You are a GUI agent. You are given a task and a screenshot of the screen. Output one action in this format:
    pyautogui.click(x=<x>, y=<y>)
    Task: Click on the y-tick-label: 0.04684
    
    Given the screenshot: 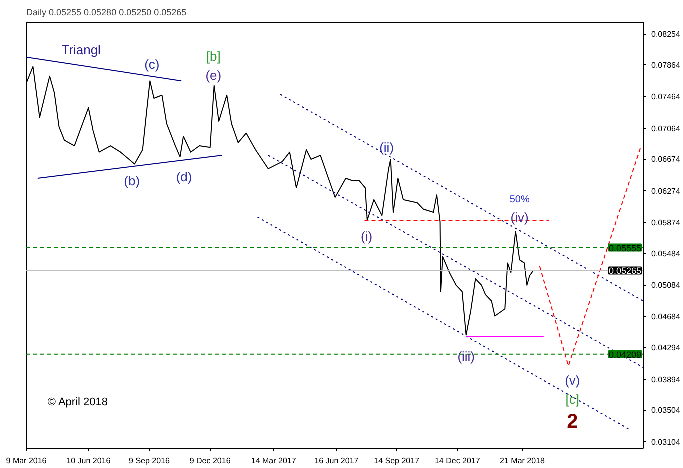 What is the action you would take?
    pyautogui.click(x=666, y=317)
    